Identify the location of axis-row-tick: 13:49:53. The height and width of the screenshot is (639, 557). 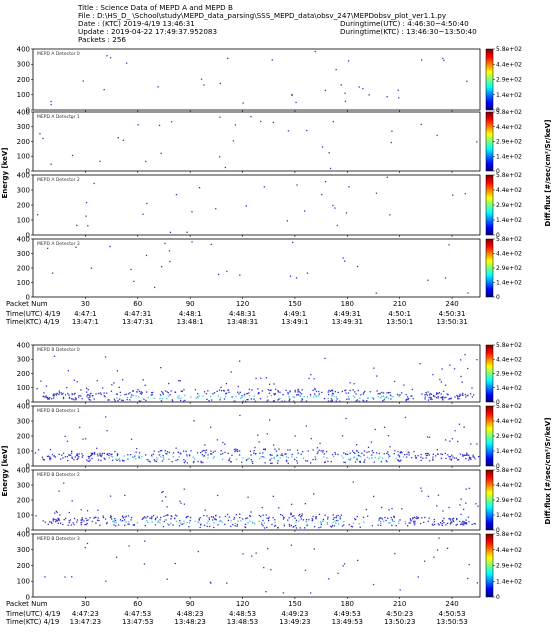
(347, 622).